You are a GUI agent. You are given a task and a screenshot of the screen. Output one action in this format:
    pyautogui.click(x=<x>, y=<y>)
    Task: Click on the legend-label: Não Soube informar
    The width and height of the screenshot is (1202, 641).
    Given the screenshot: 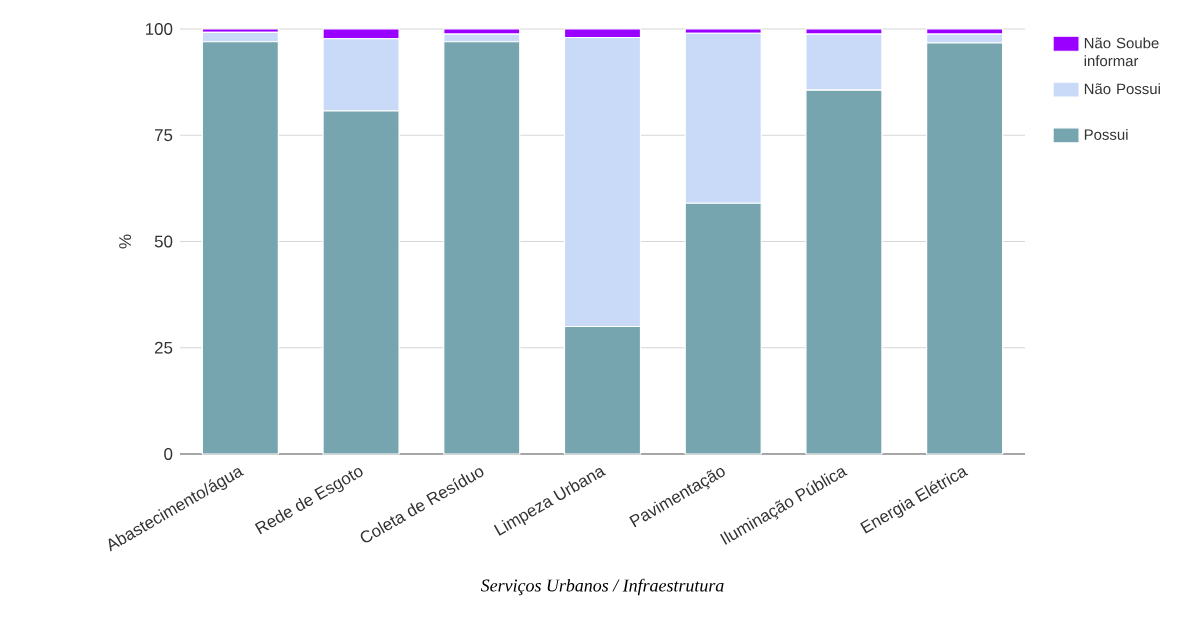 What is the action you would take?
    pyautogui.click(x=1121, y=52)
    